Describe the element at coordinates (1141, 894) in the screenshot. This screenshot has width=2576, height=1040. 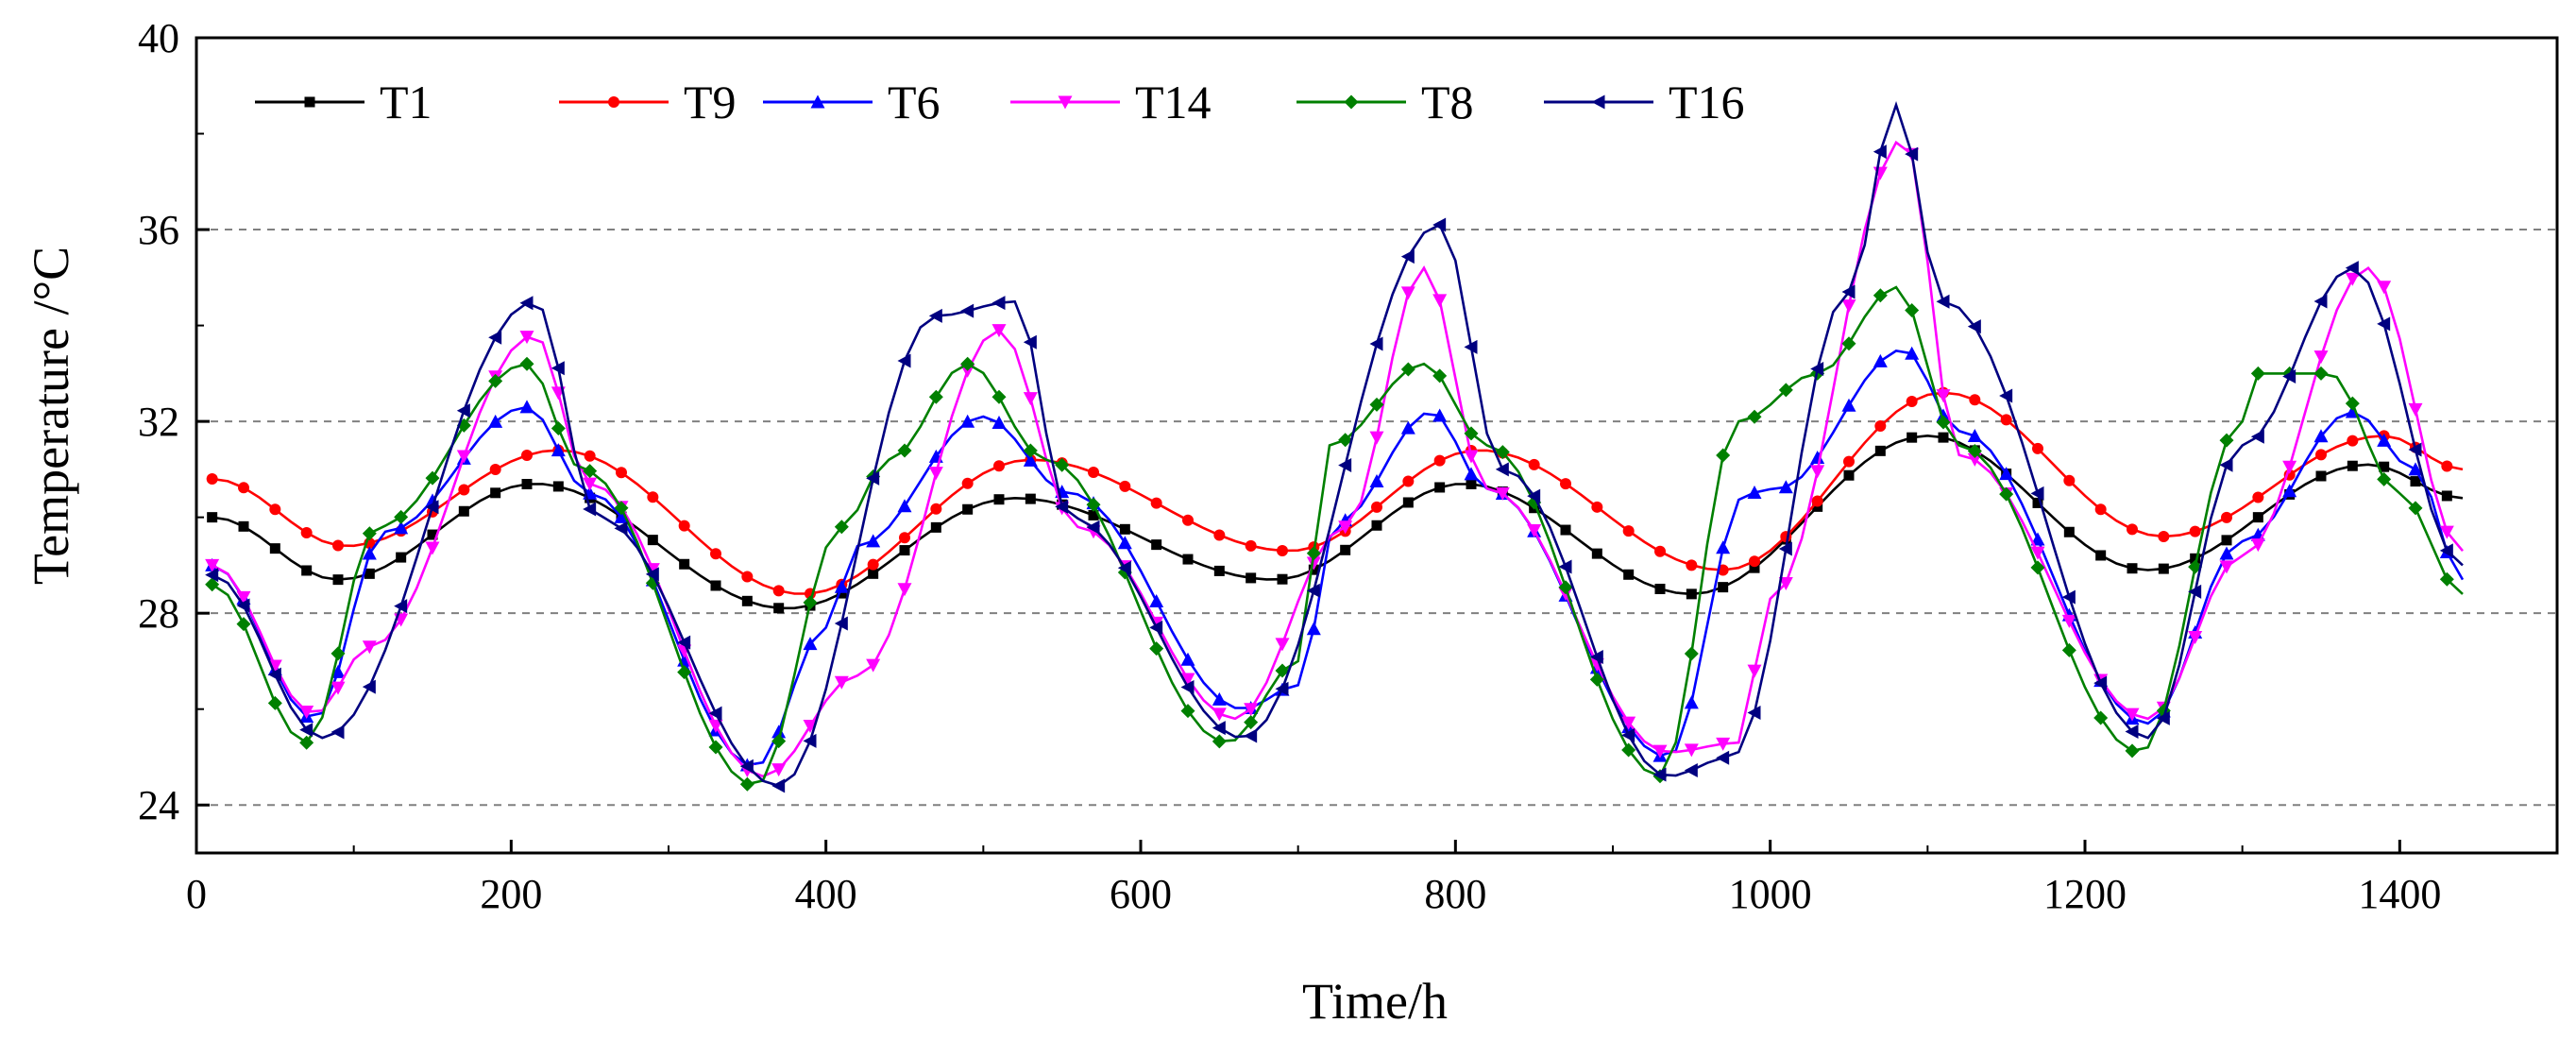
I see `x-tick-label-600: 600` at that location.